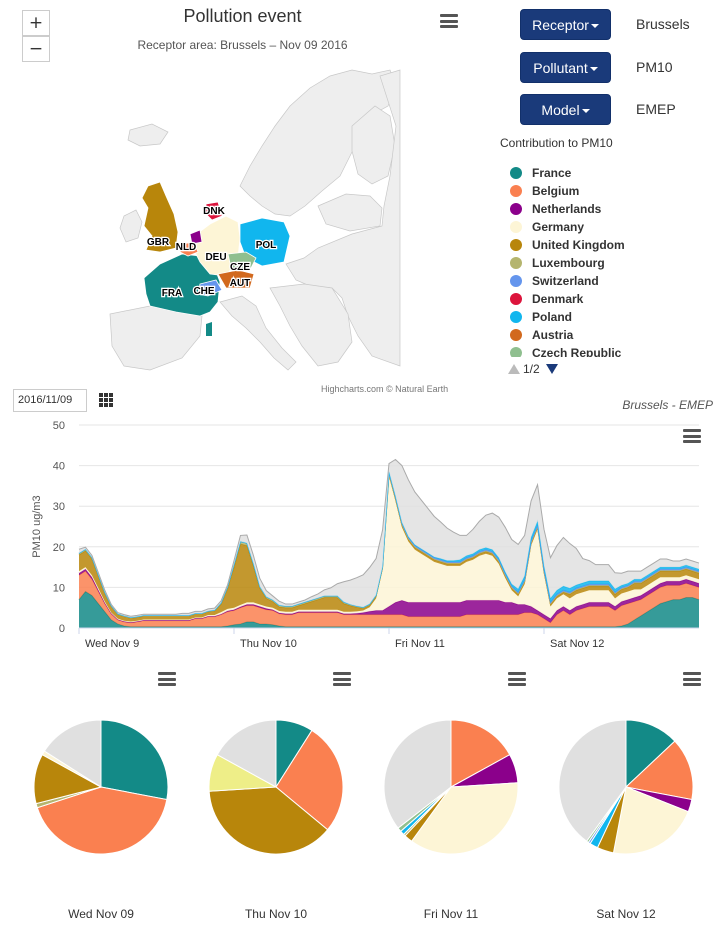 This screenshot has height=937, width=727. What do you see at coordinates (167, 679) in the screenshot?
I see `pie-1-menu-icon` at bounding box center [167, 679].